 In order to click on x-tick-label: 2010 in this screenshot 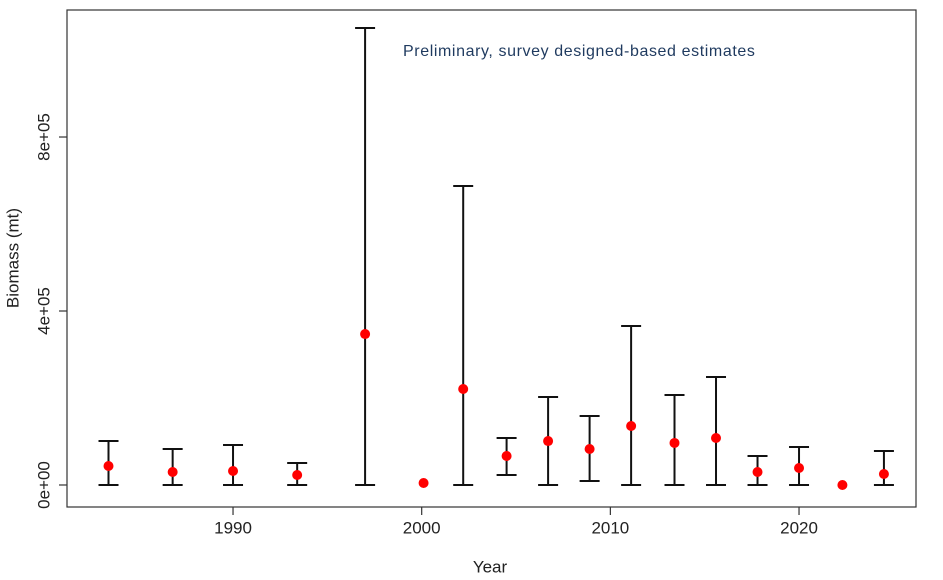, I will do `click(610, 527)`.